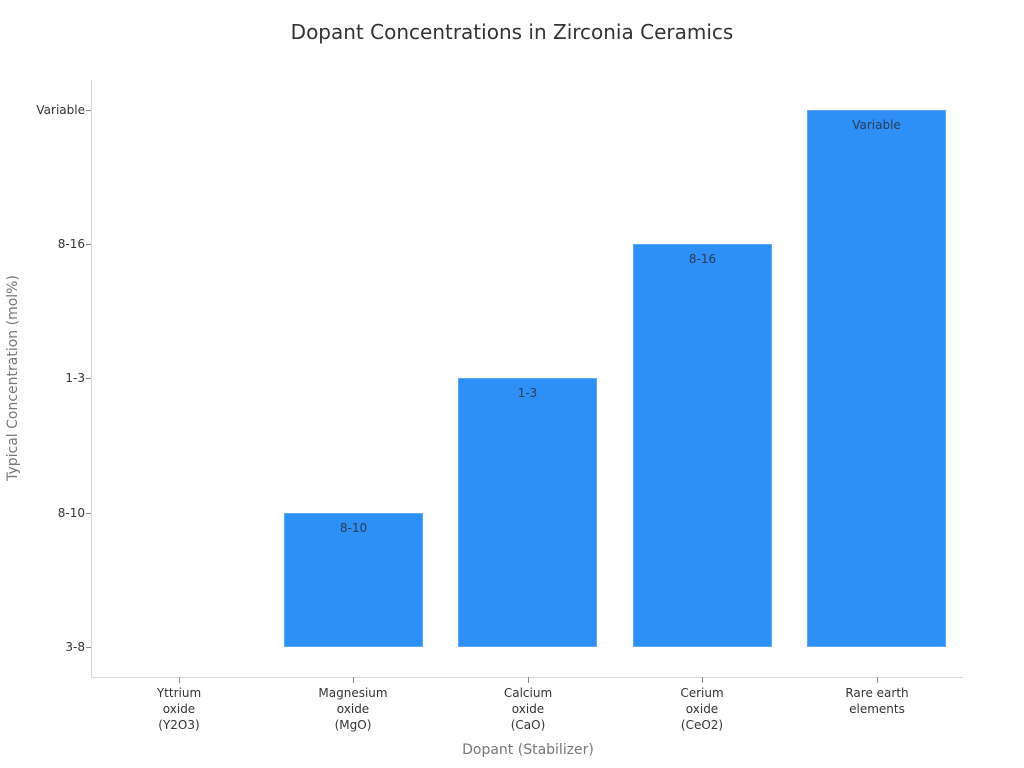 The width and height of the screenshot is (1024, 768). What do you see at coordinates (60, 110) in the screenshot?
I see `y-tick-label: Variable` at bounding box center [60, 110].